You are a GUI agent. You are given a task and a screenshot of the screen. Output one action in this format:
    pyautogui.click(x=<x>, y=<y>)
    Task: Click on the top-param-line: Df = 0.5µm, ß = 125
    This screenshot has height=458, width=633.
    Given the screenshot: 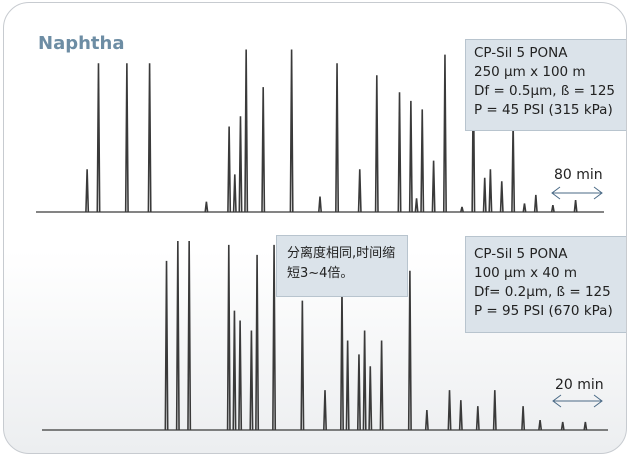 What is the action you would take?
    pyautogui.click(x=544, y=91)
    